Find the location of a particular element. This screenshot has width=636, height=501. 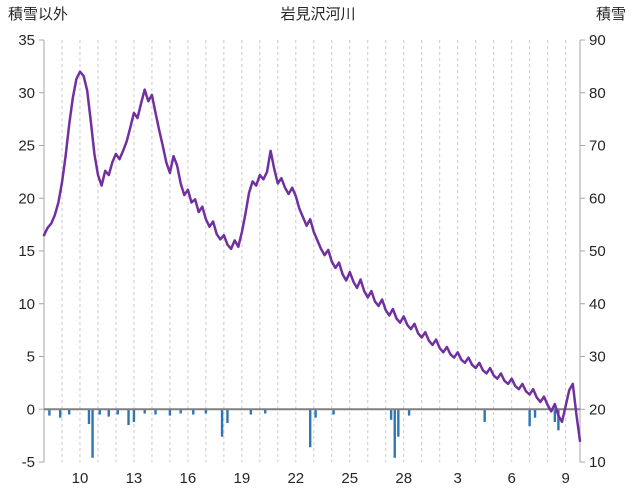

x-axis-tick-label: 9 is located at coordinates (565, 478).